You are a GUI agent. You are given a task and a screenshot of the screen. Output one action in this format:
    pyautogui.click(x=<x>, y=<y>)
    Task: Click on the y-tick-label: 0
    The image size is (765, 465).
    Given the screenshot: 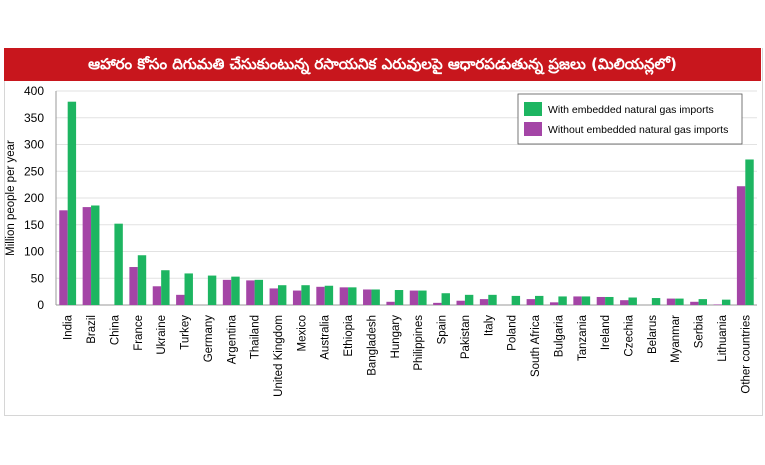 What is the action you would take?
    pyautogui.click(x=40, y=305)
    